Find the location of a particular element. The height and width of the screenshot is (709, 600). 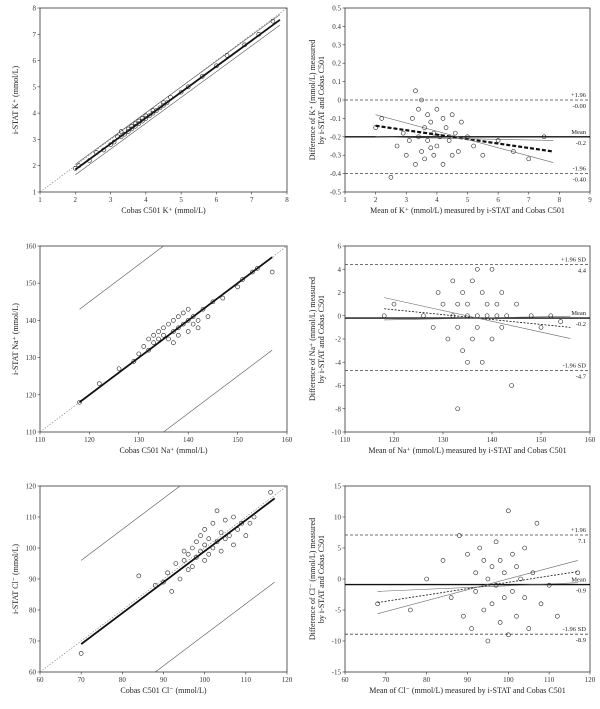

x-axis-label: Cobas C501 Cl⁻ (mmol/L) is located at coordinates (163, 690).